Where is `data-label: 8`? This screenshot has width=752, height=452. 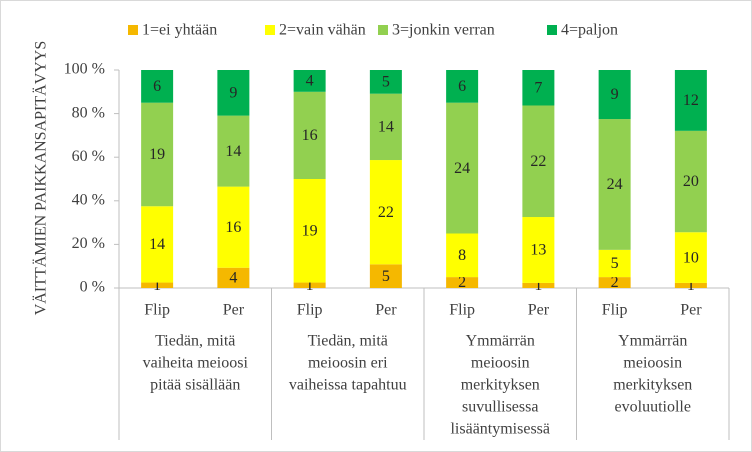 data-label: 8 is located at coordinates (462, 255).